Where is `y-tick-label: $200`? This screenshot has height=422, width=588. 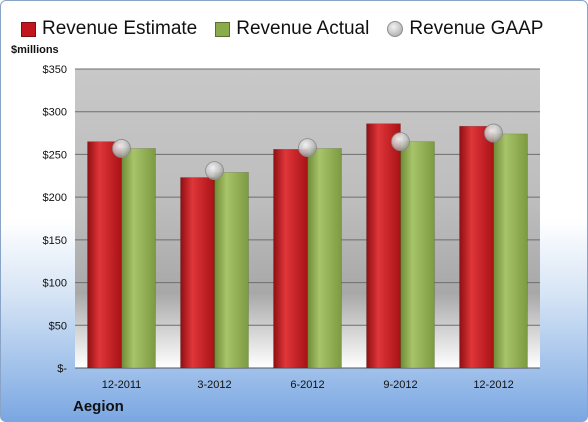
y-tick-label: $200 is located at coordinates (55, 198).